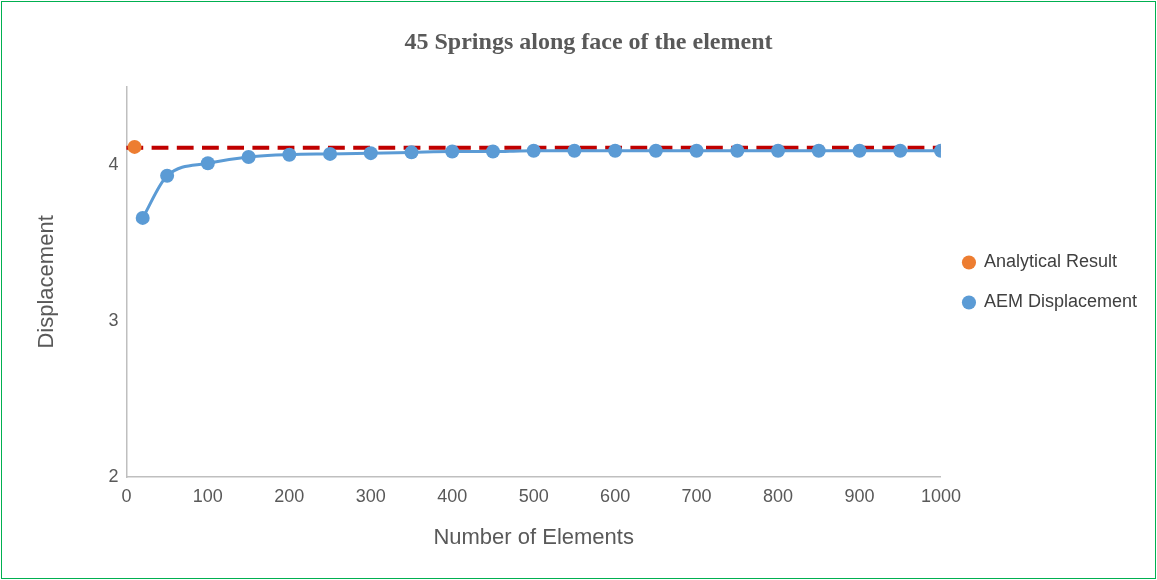 The height and width of the screenshot is (580, 1157). Describe the element at coordinates (46, 282) in the screenshot. I see `y-axis-title: Displacement` at that location.